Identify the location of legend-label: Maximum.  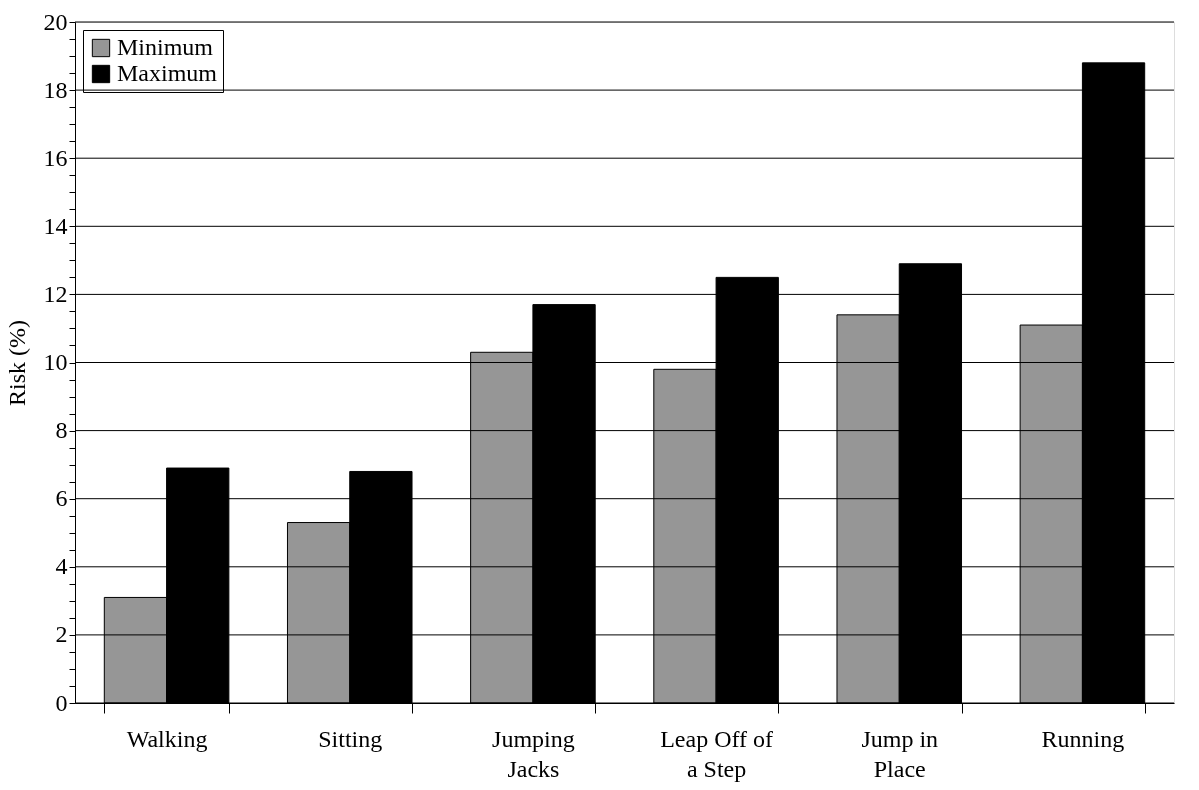
(167, 73).